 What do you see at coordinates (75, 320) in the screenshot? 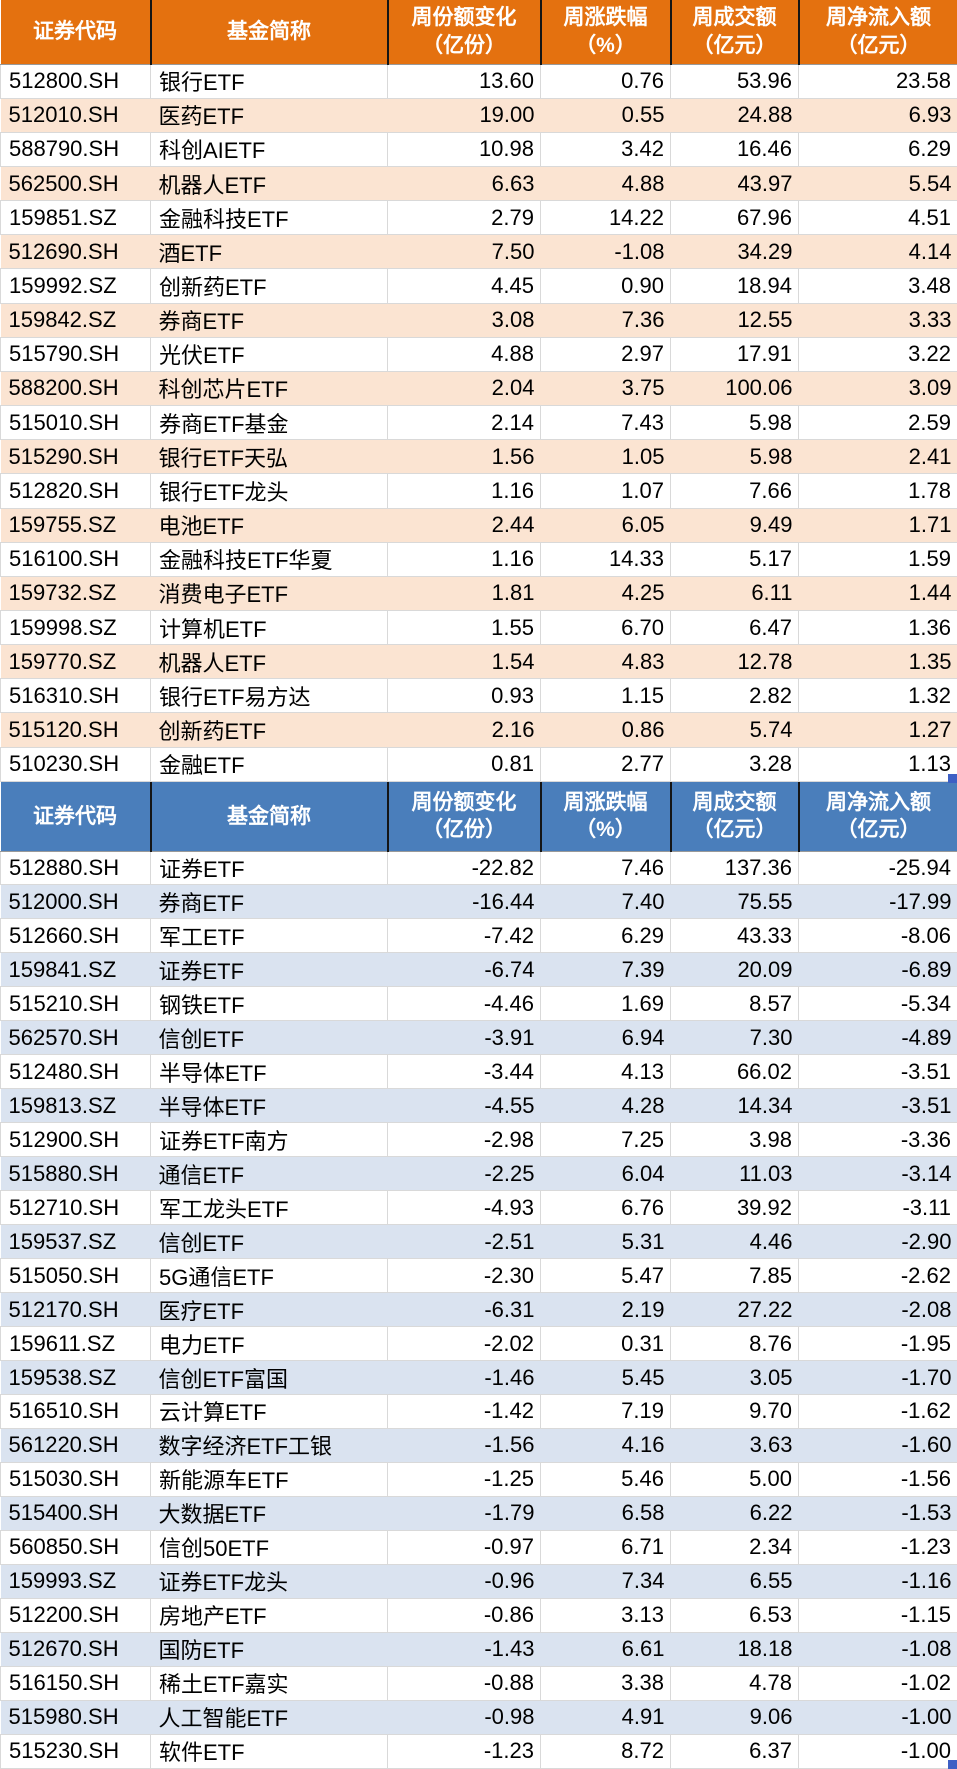
I see `code-cell: 159842.SZ` at bounding box center [75, 320].